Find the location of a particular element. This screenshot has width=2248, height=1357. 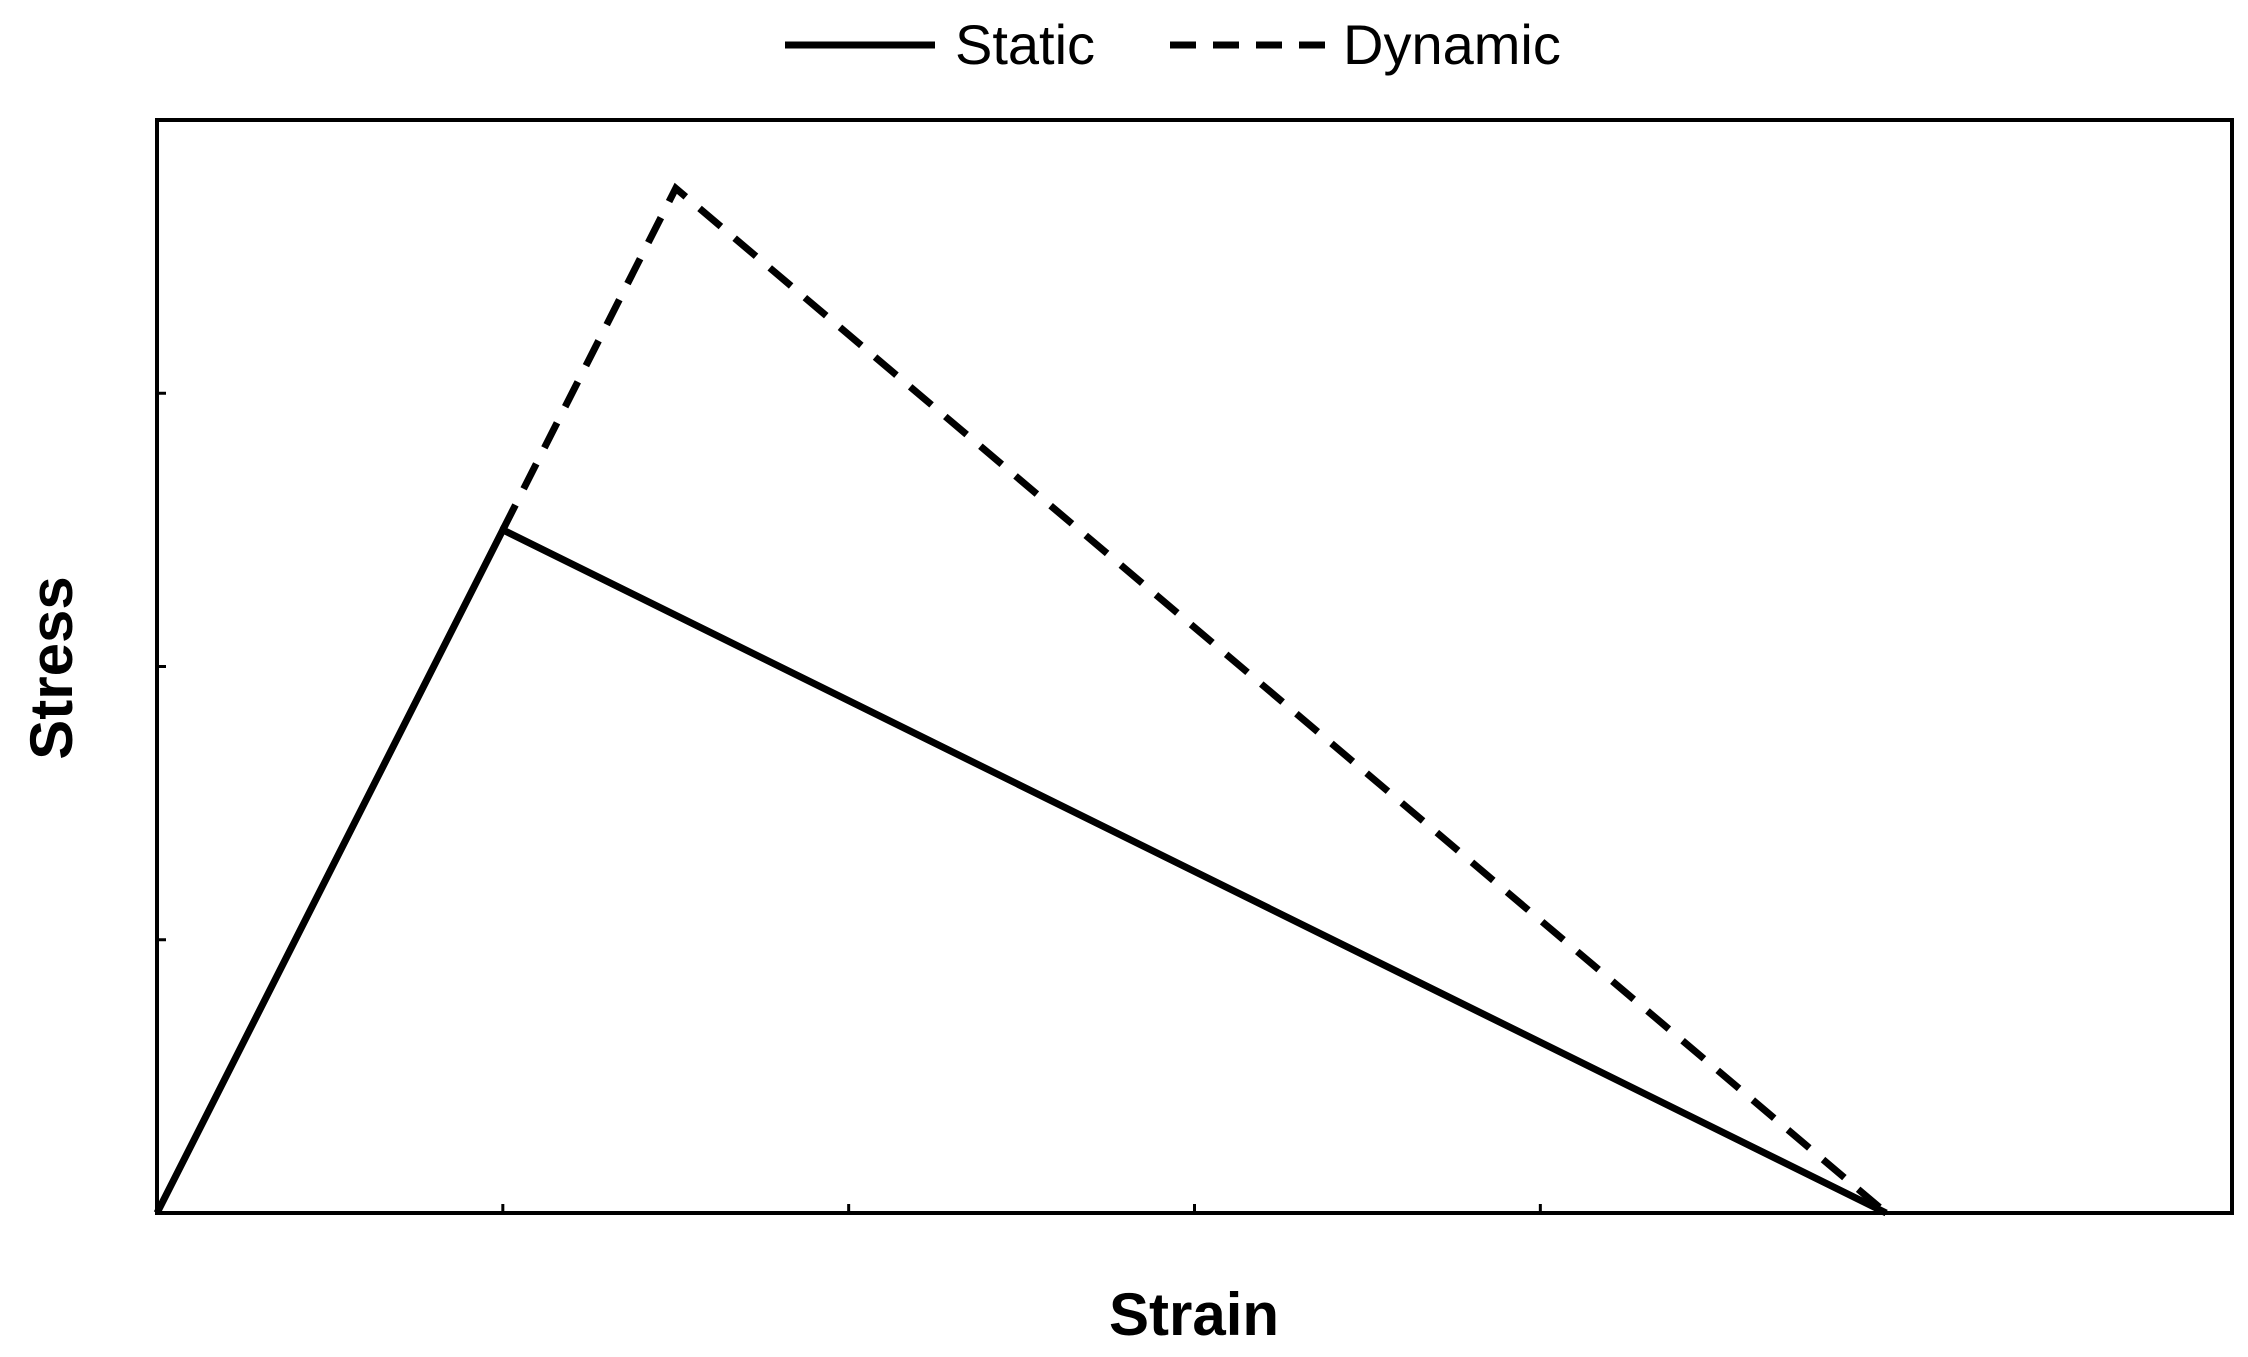

y-axis-ticks is located at coordinates (161, 666).